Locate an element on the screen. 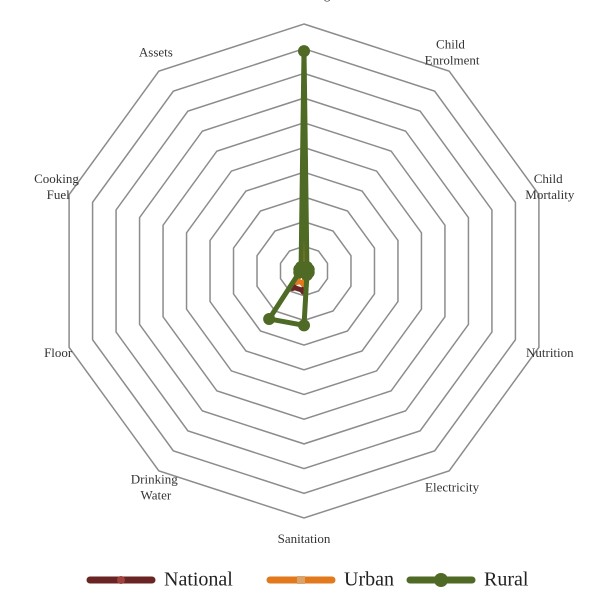 The image size is (609, 596). axis-label: Child Mortality is located at coordinates (550, 186).